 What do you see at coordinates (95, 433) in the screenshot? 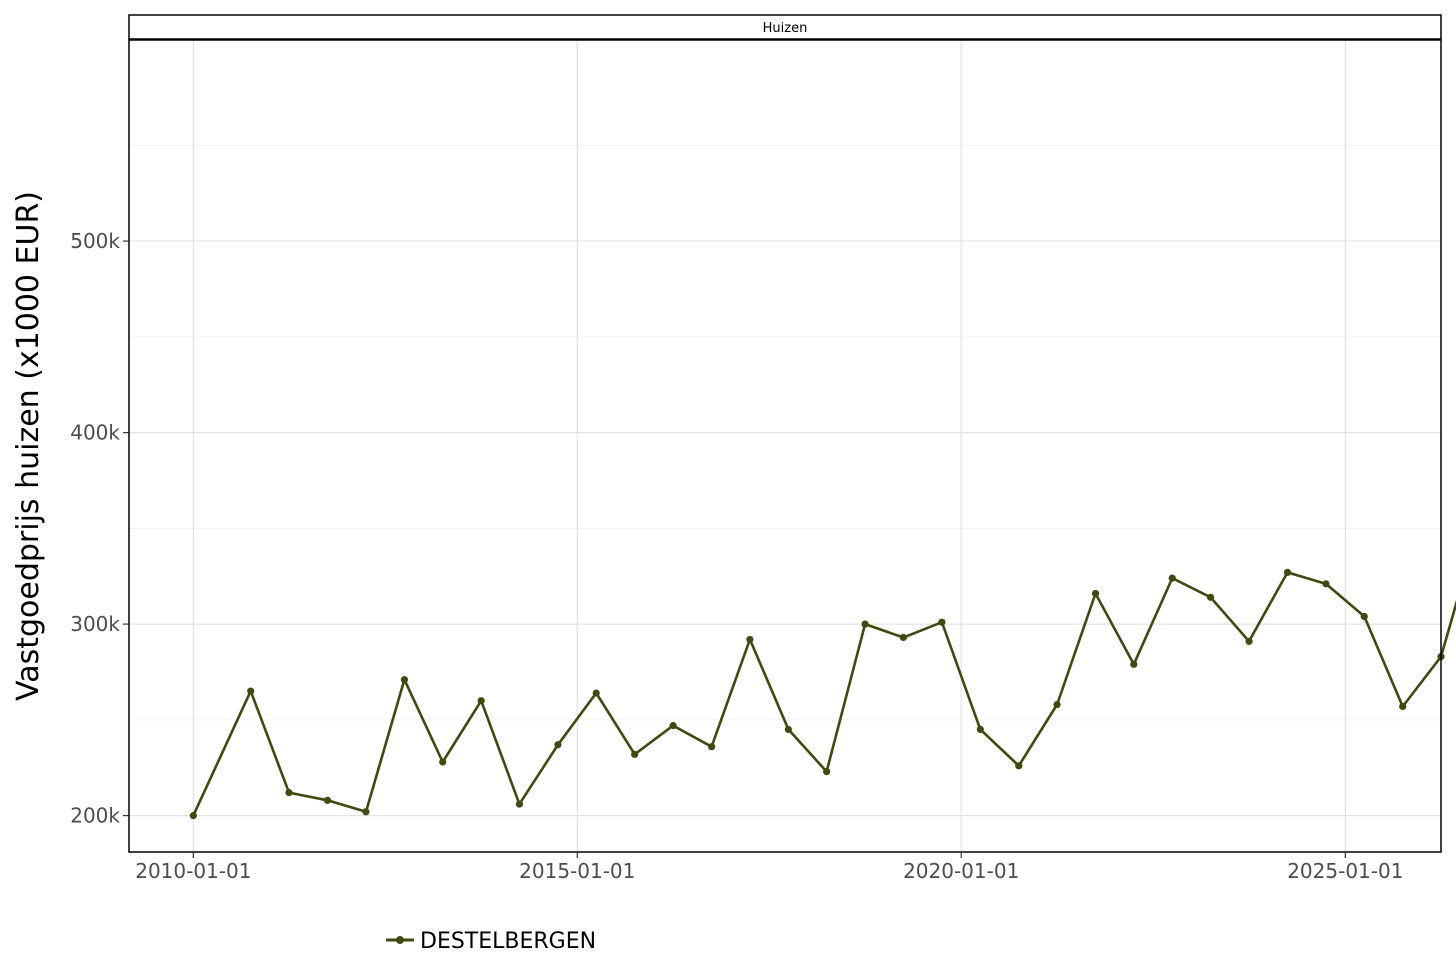
I see `y-tick-label: 400k` at bounding box center [95, 433].